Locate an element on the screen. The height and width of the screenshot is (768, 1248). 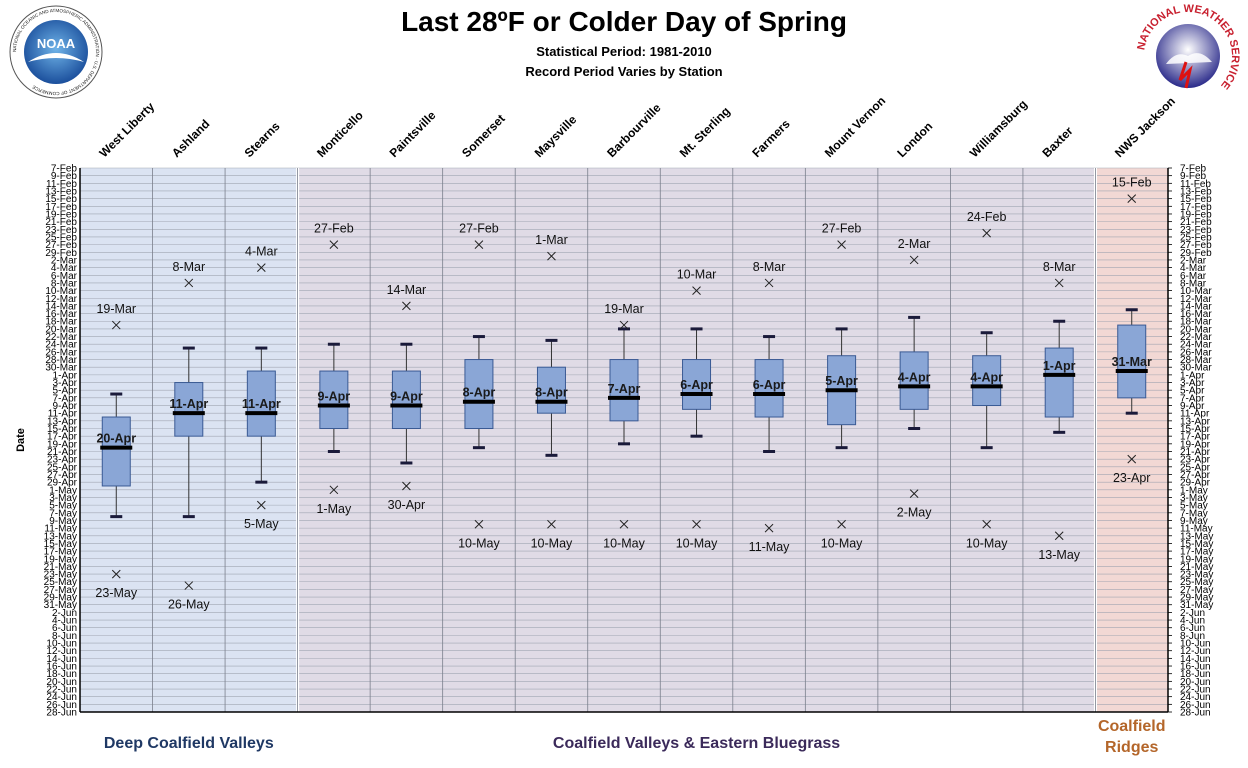
y-tick-label-right: 7-Feb is located at coordinates (1193, 169).